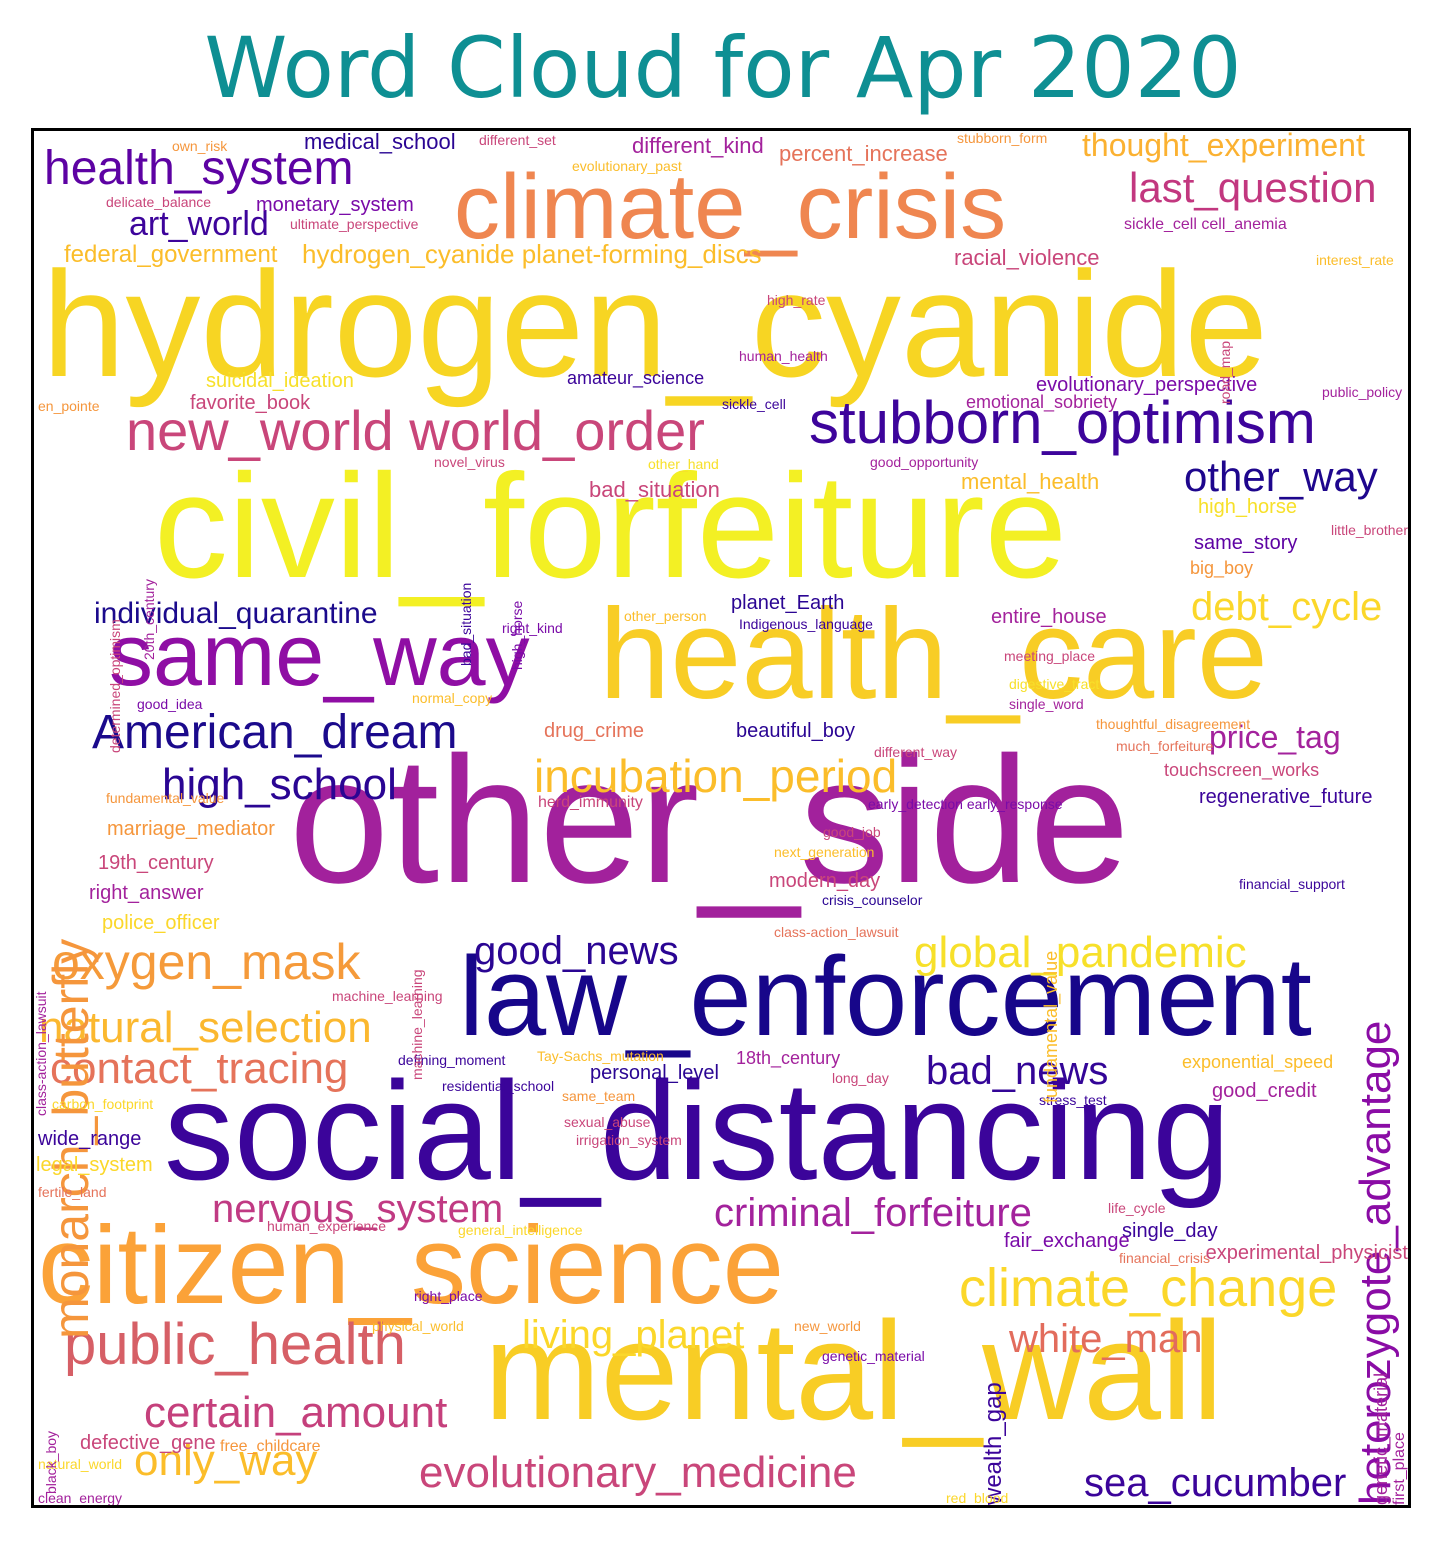  Describe the element at coordinates (607, 1122) in the screenshot. I see `word-small: sexual_abuse` at that location.